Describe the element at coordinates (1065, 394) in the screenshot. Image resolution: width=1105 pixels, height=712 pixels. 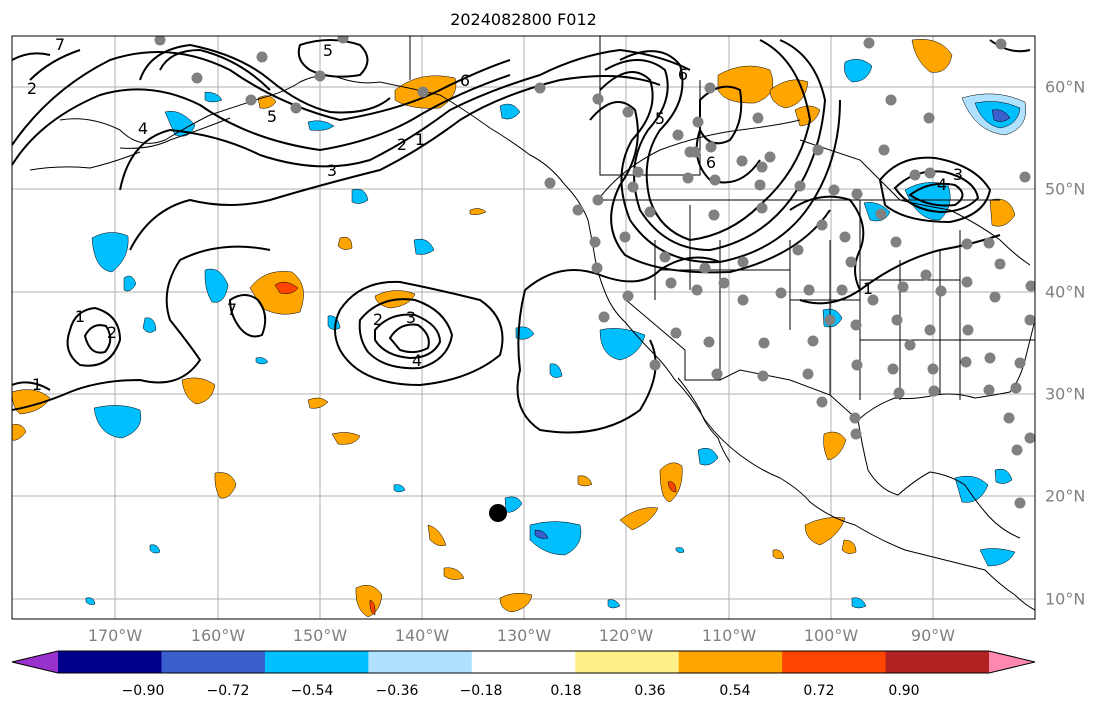
I see `latitude-label: 30°N` at that location.